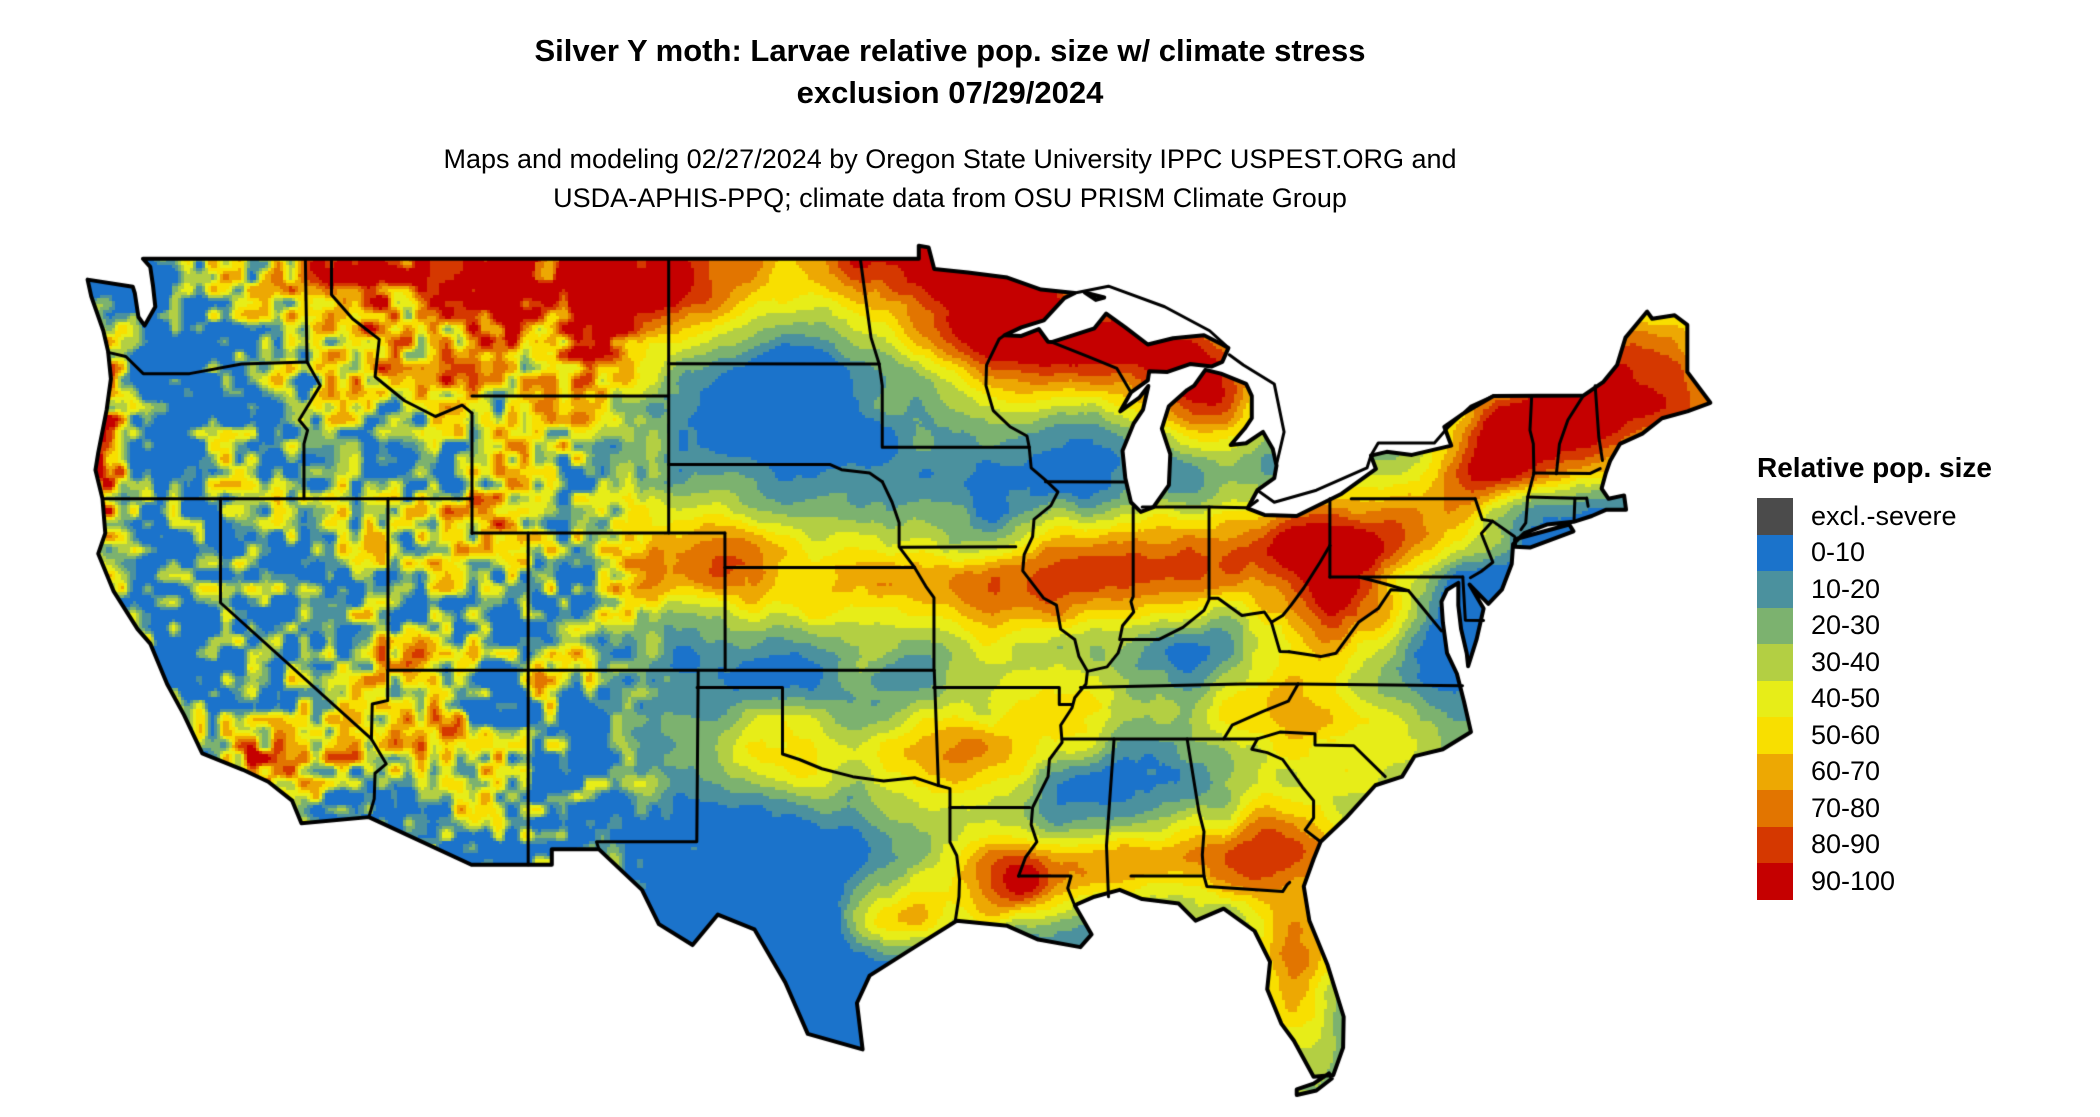 This screenshot has width=2100, height=1117. Describe the element at coordinates (1846, 771) in the screenshot. I see `legend-class-label: 60-70` at that location.